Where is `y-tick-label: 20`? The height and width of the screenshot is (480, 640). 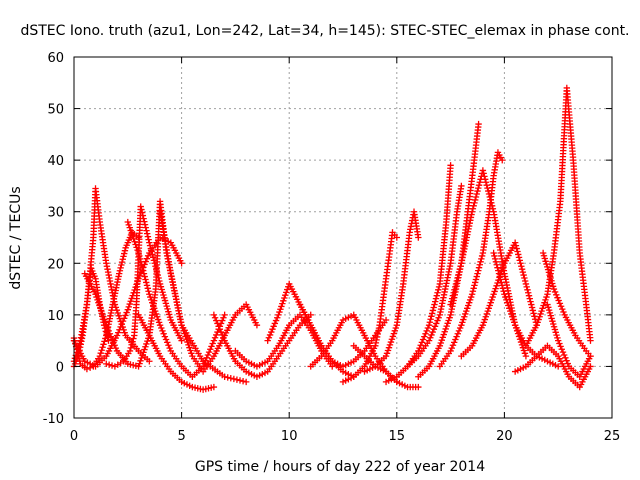 y-tick-label: 20 is located at coordinates (55, 264).